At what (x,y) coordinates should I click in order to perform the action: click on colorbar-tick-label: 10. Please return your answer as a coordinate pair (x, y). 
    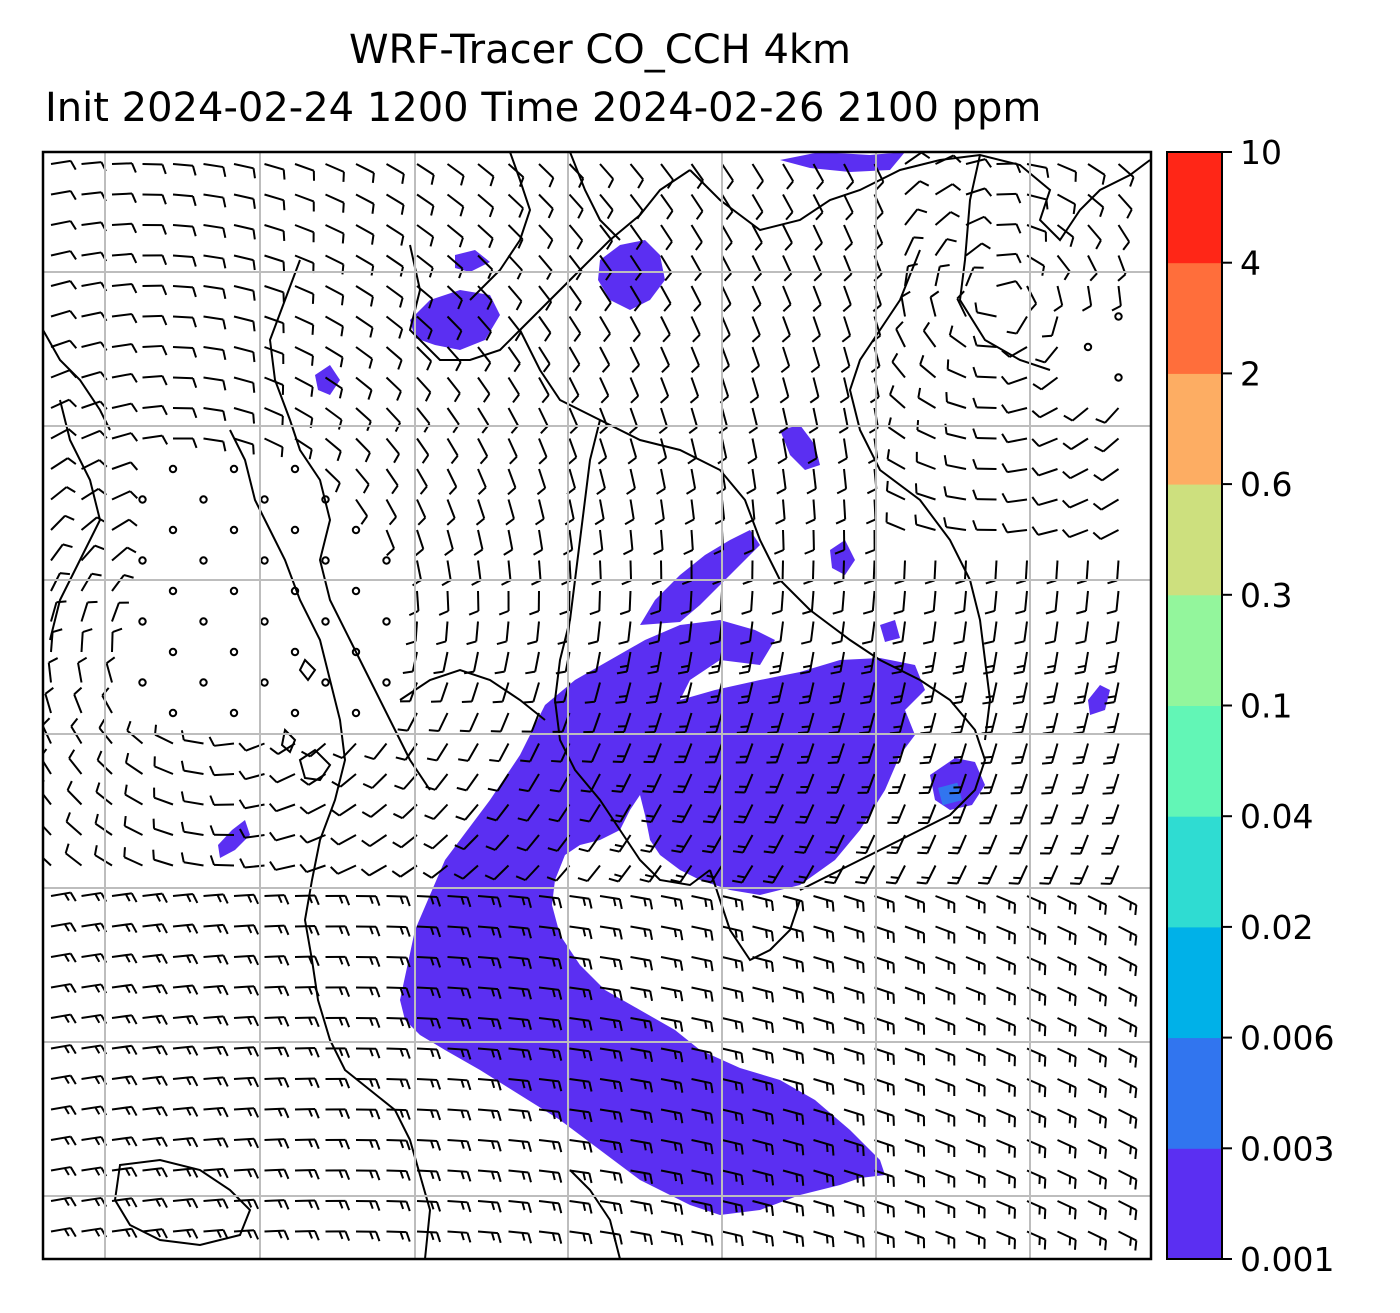
    Looking at the image, I should click on (1261, 152).